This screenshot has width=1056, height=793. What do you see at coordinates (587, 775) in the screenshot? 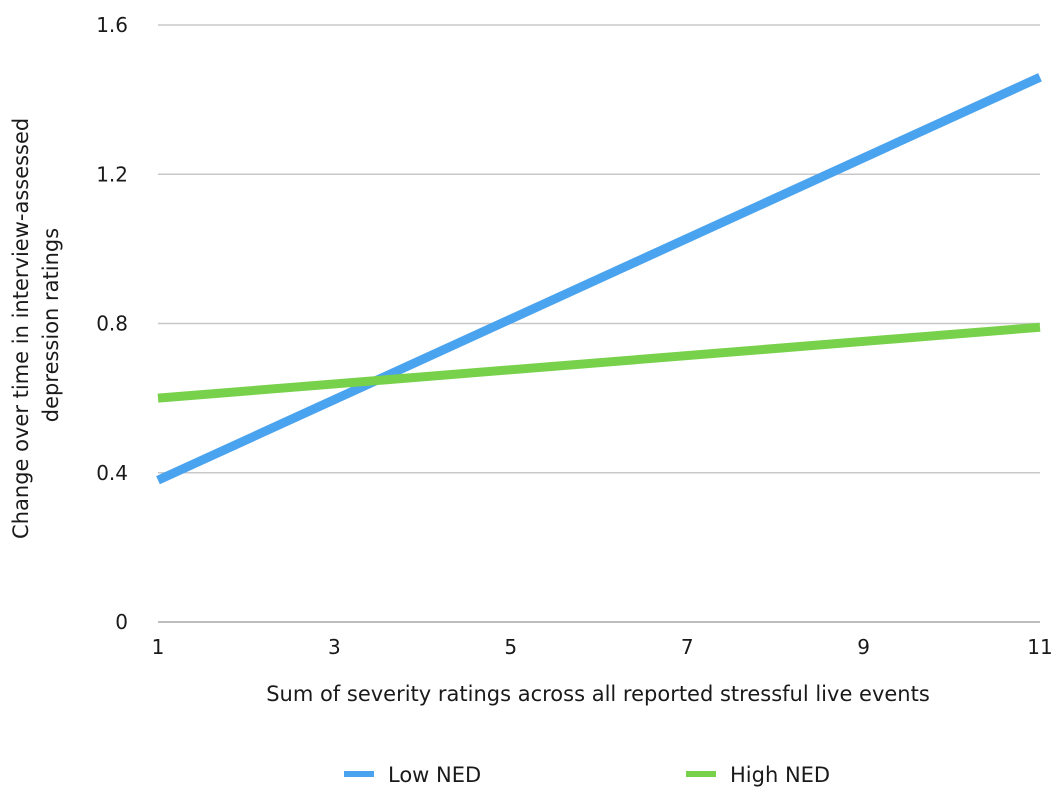
I see `legend: Low NED High NED` at bounding box center [587, 775].